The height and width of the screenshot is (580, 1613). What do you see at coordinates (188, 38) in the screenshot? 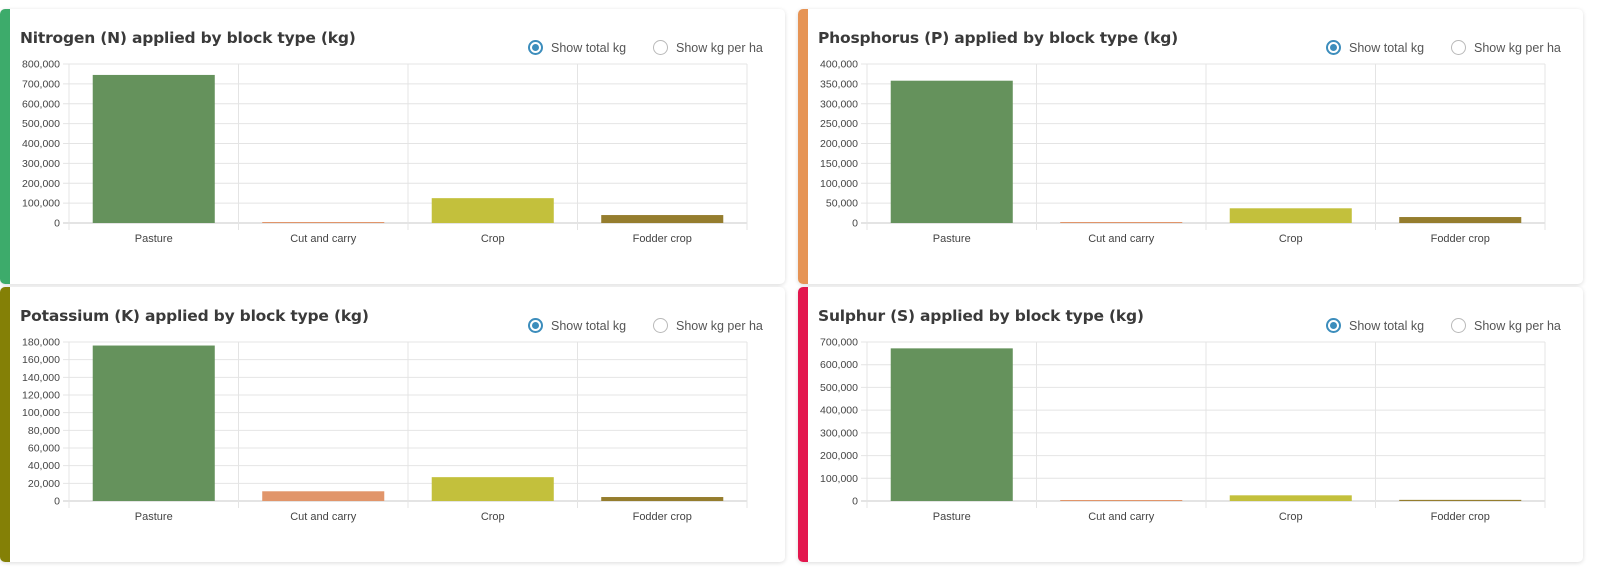
I see `nitrogen-chart-title: Nitrogen (N) applied by block type (kg)` at bounding box center [188, 38].